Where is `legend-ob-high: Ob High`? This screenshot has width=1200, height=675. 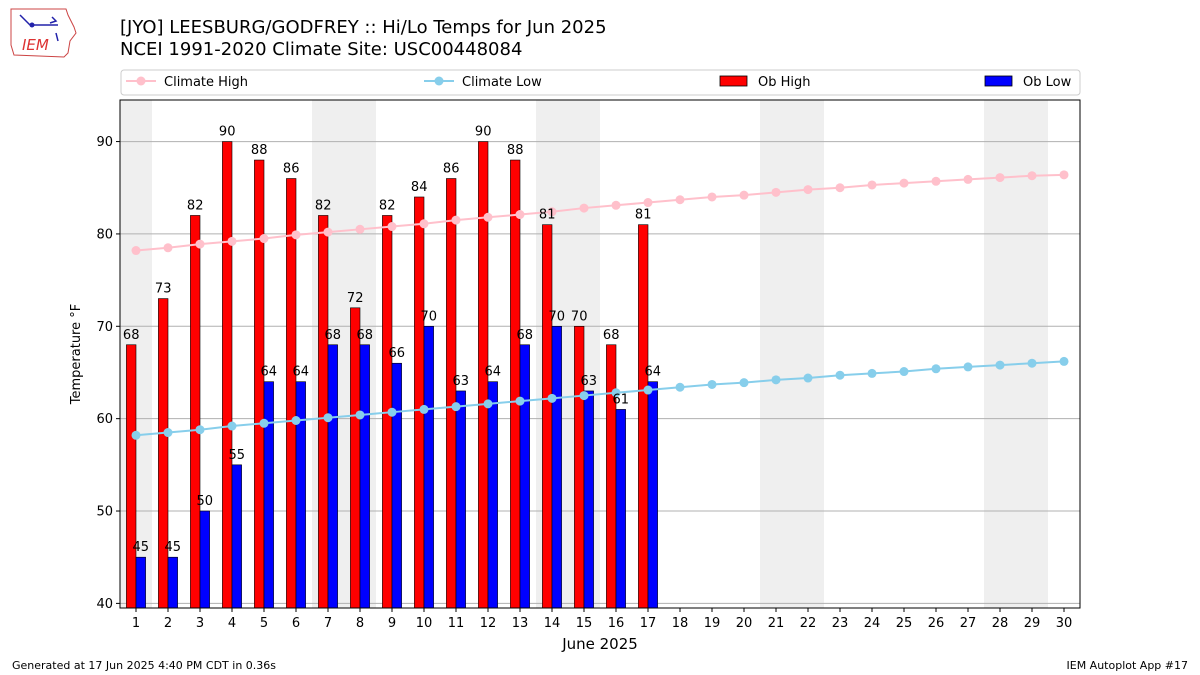
legend-ob-high: Ob High is located at coordinates (784, 82).